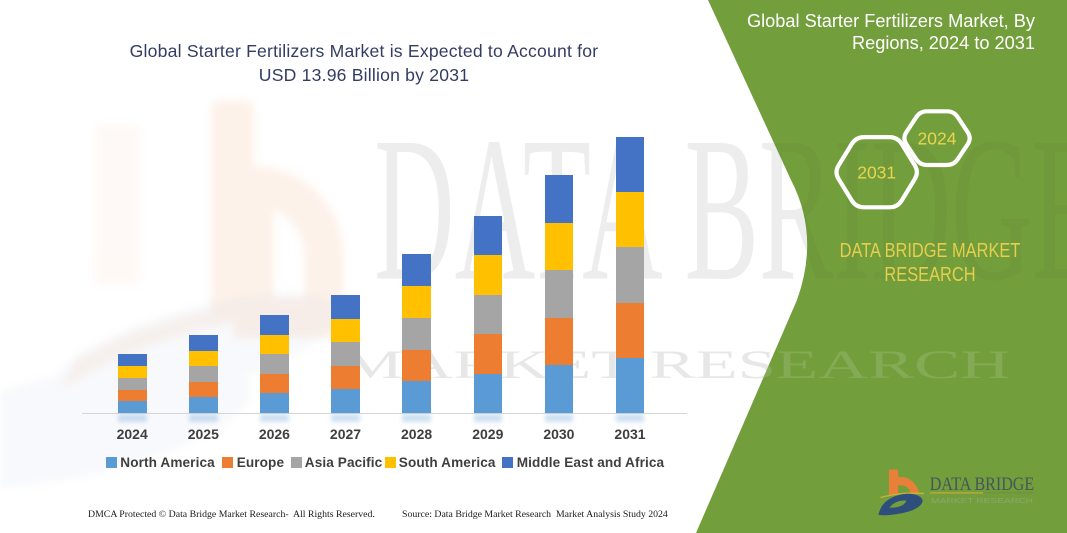 The width and height of the screenshot is (1067, 533). What do you see at coordinates (937, 138) in the screenshot?
I see `svg-text: 2024` at bounding box center [937, 138].